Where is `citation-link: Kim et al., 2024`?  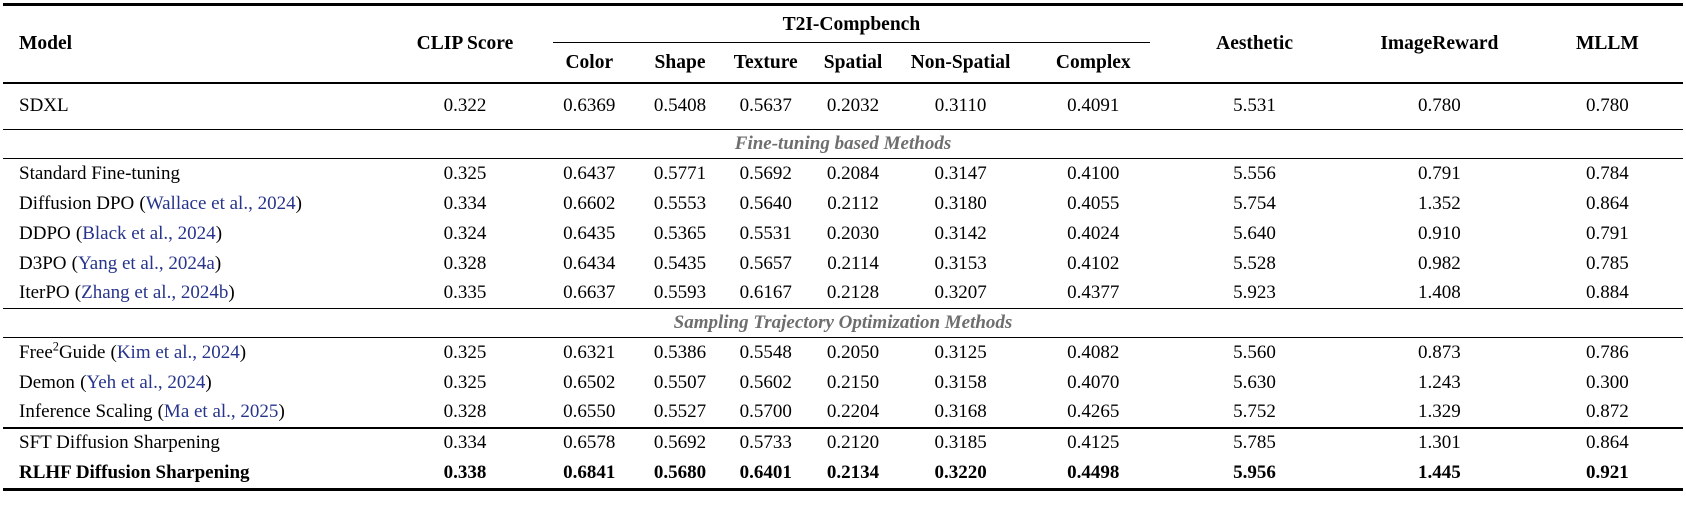
citation-link: Kim et al., 2024 is located at coordinates (178, 352).